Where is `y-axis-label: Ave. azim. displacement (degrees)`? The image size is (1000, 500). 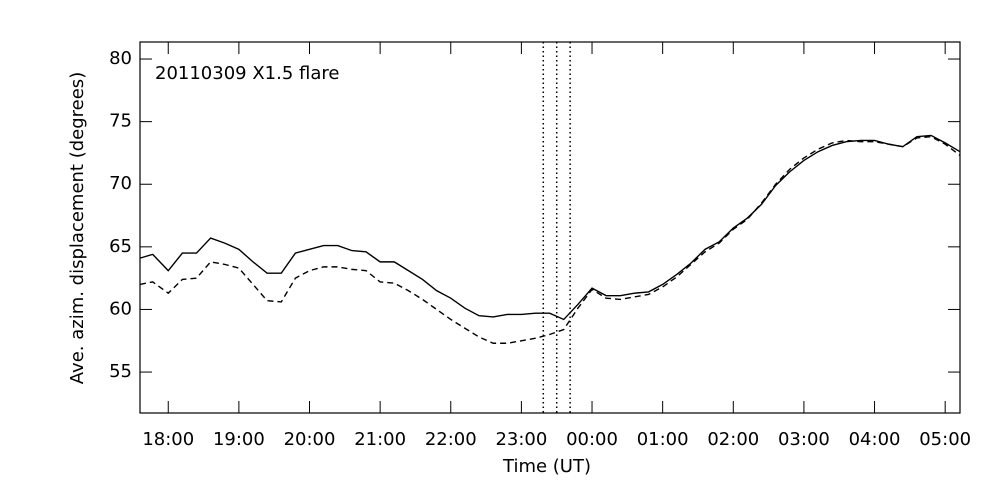 y-axis-label: Ave. azim. displacement (degrees) is located at coordinates (77, 228).